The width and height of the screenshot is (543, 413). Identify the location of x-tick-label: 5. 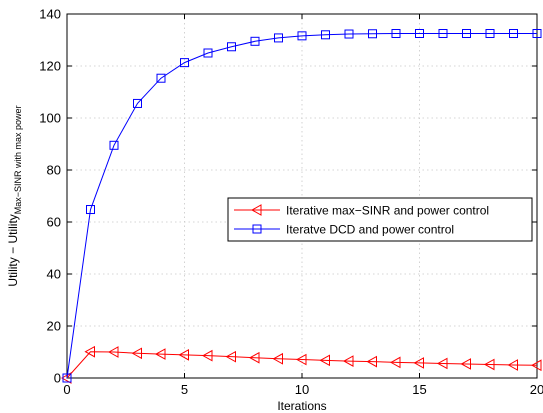
(184, 389).